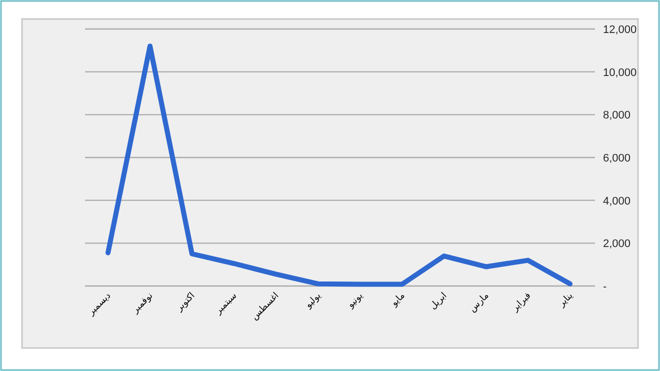  I want to click on x-tick-label: فبراير, so click(522, 302).